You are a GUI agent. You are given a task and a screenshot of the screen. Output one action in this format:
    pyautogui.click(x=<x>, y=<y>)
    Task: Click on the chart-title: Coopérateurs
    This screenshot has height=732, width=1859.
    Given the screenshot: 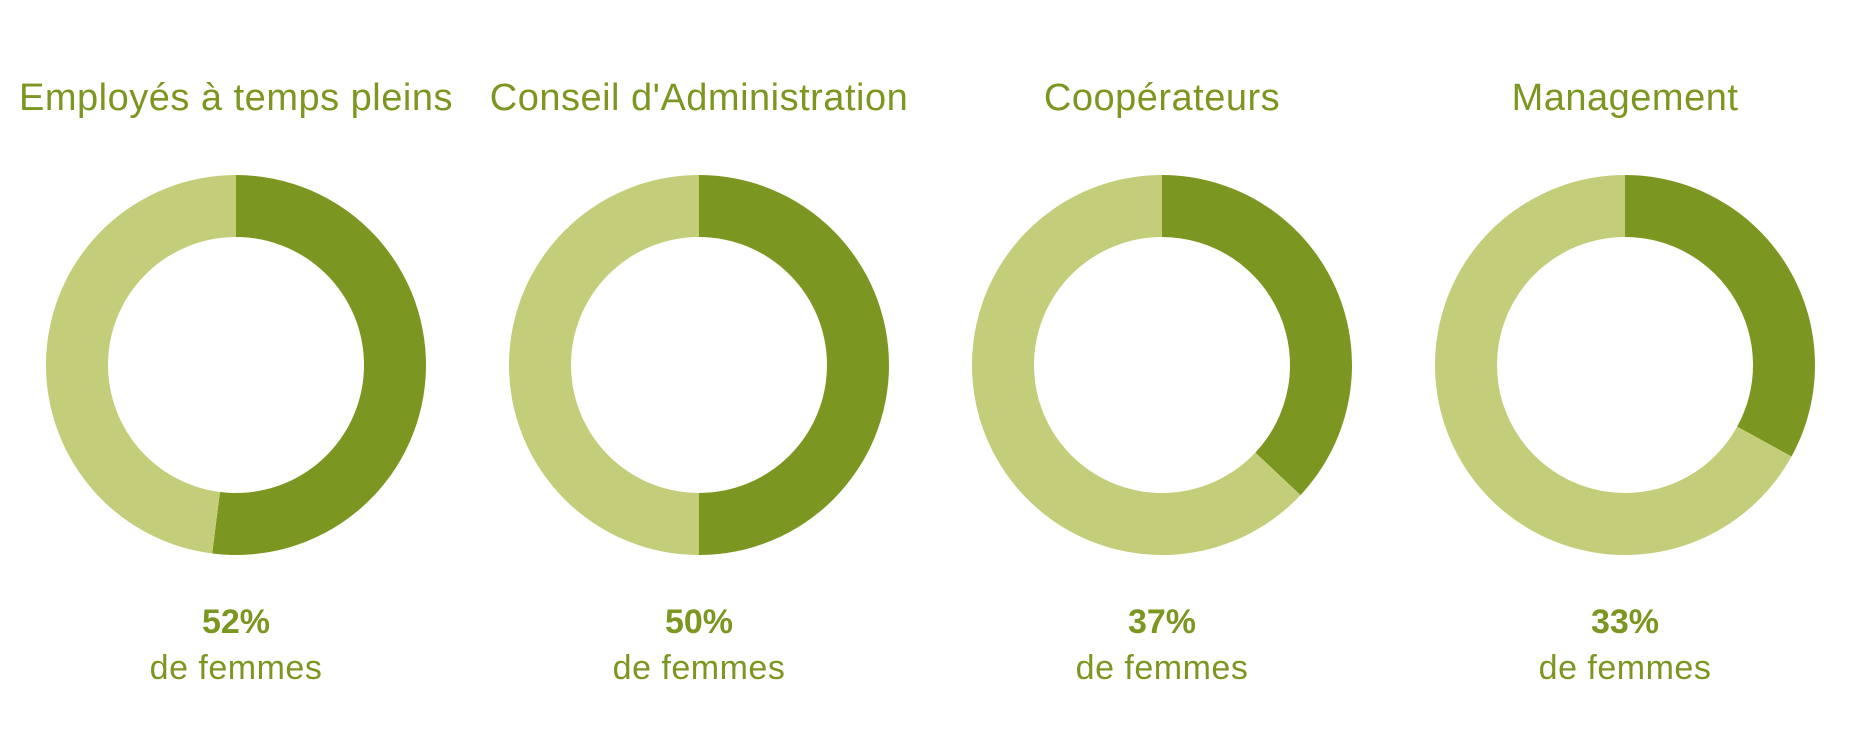 What is the action you would take?
    pyautogui.click(x=1162, y=98)
    